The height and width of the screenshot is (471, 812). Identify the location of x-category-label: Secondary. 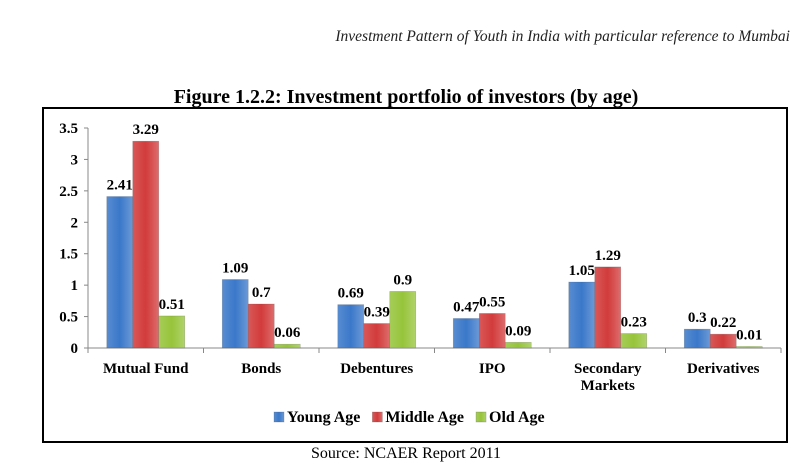
(608, 369).